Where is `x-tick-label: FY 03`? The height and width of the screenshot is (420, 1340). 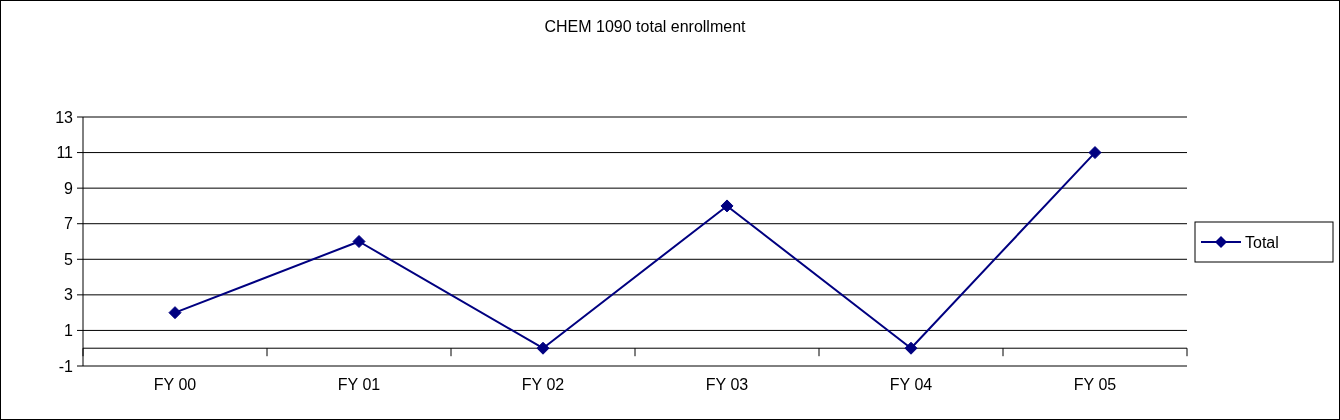
x-tick-label: FY 03 is located at coordinates (727, 384).